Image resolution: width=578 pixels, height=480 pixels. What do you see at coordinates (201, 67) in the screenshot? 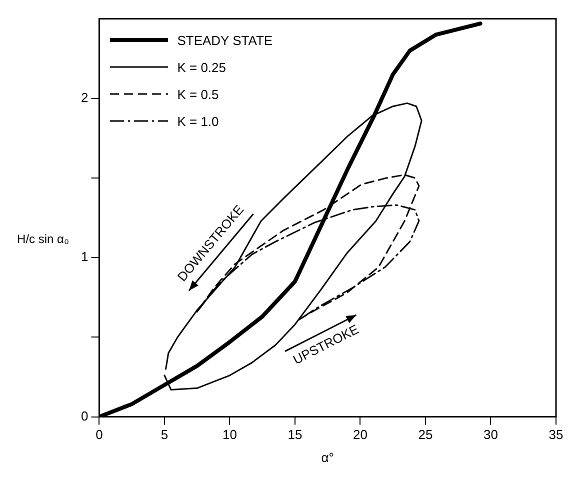
I see `legend-label: K = 0.25` at bounding box center [201, 67].